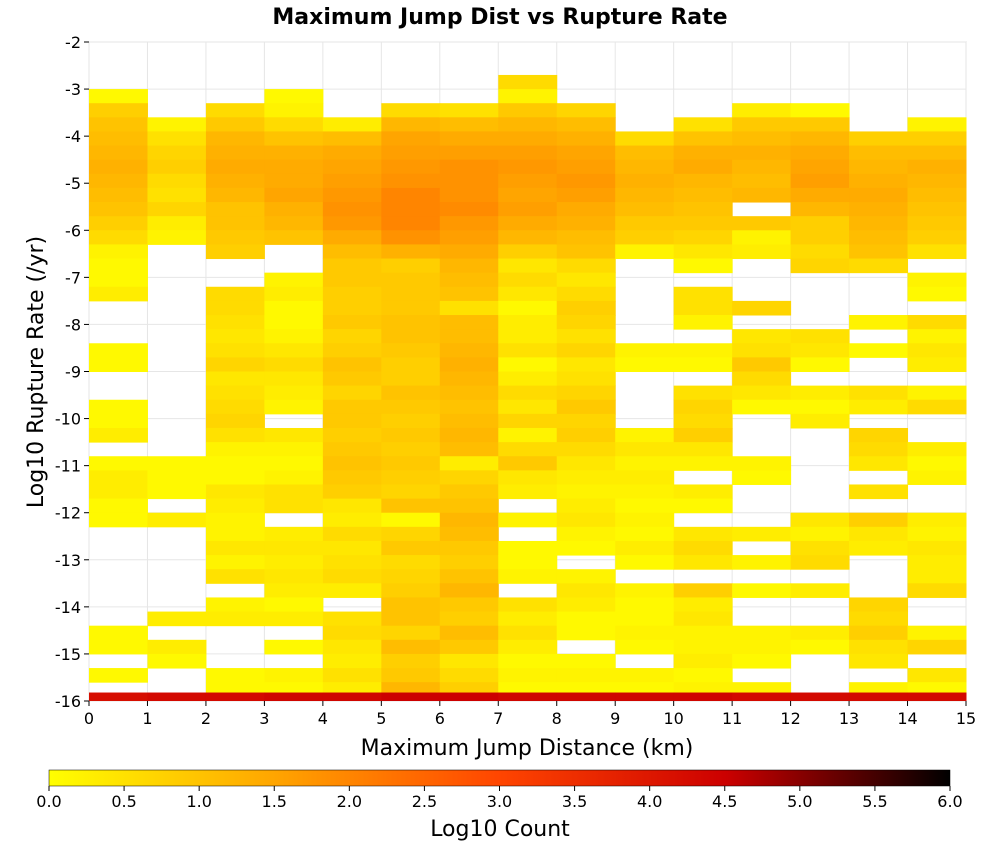 The height and width of the screenshot is (854, 1000). What do you see at coordinates (574, 801) in the screenshot?
I see `colorbar-tick-label: 3.5` at bounding box center [574, 801].